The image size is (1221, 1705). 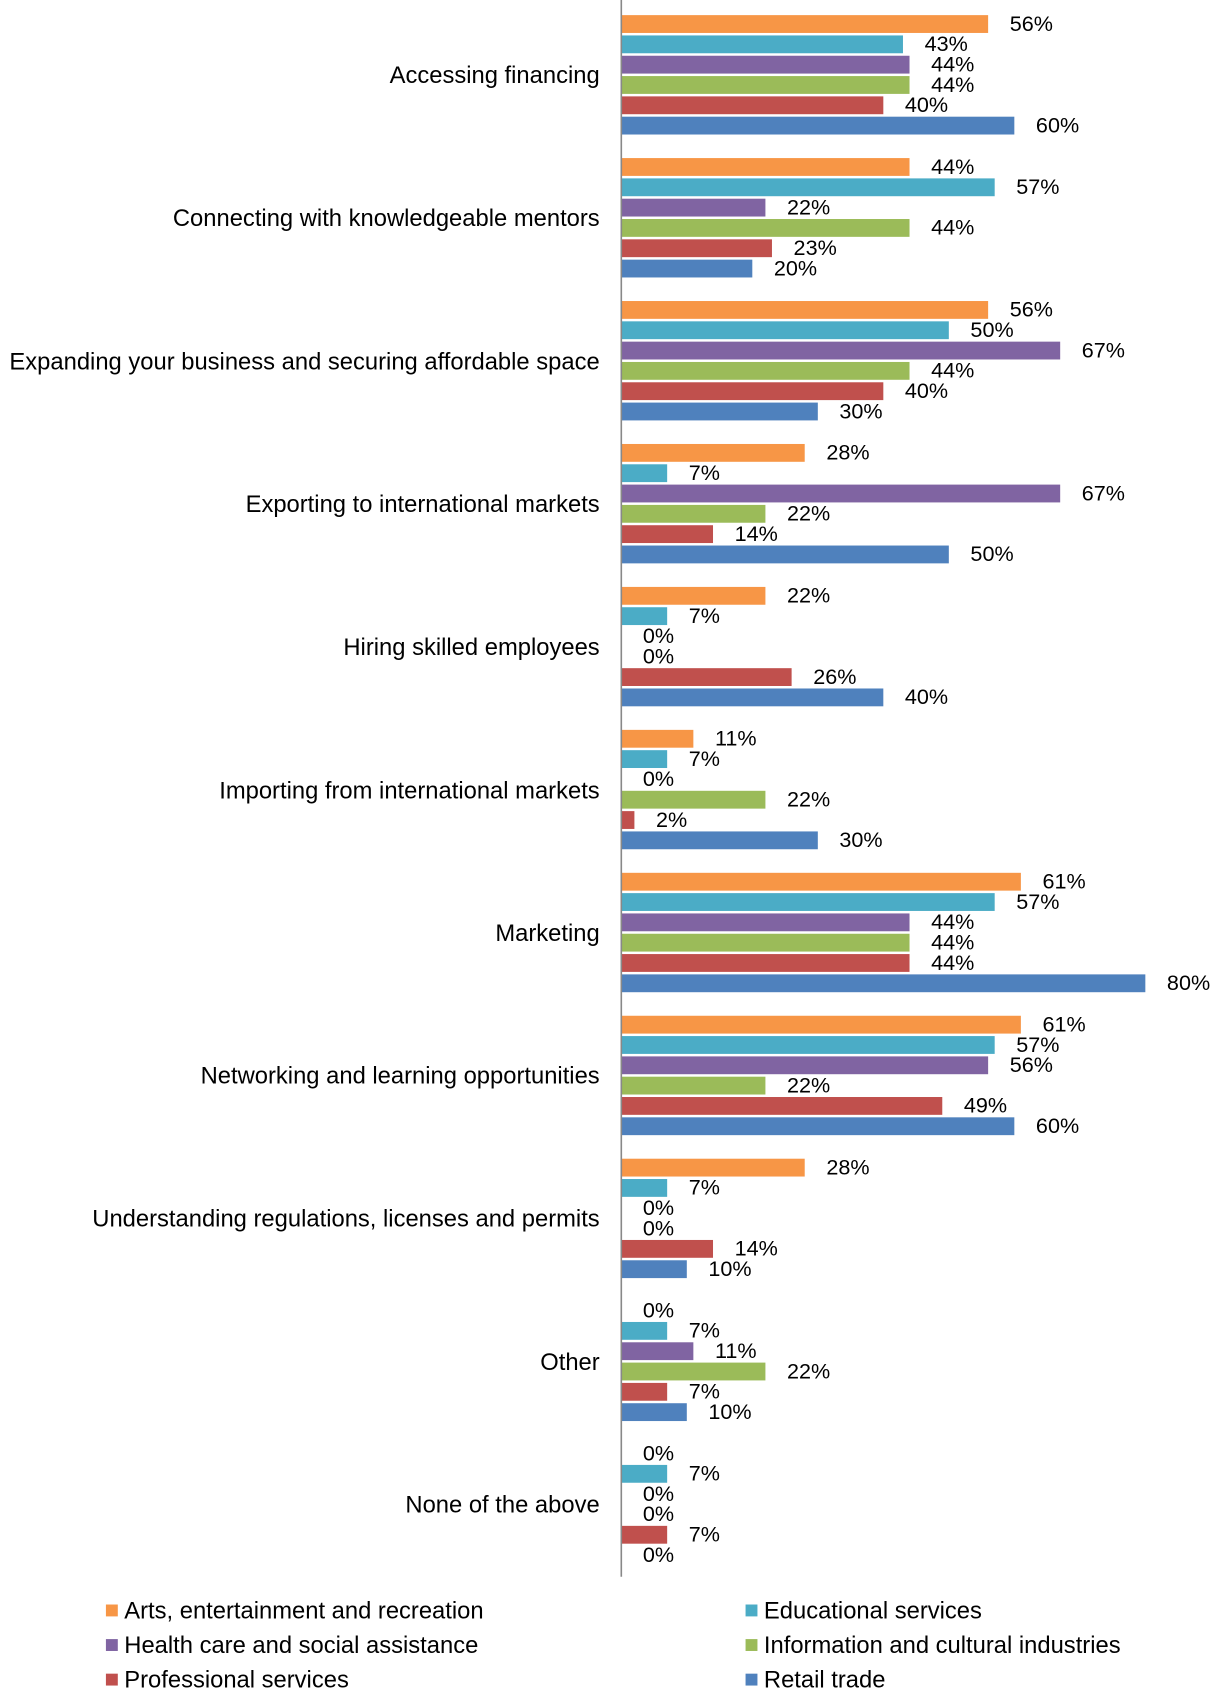 I want to click on value-label: 10%, so click(x=729, y=1268).